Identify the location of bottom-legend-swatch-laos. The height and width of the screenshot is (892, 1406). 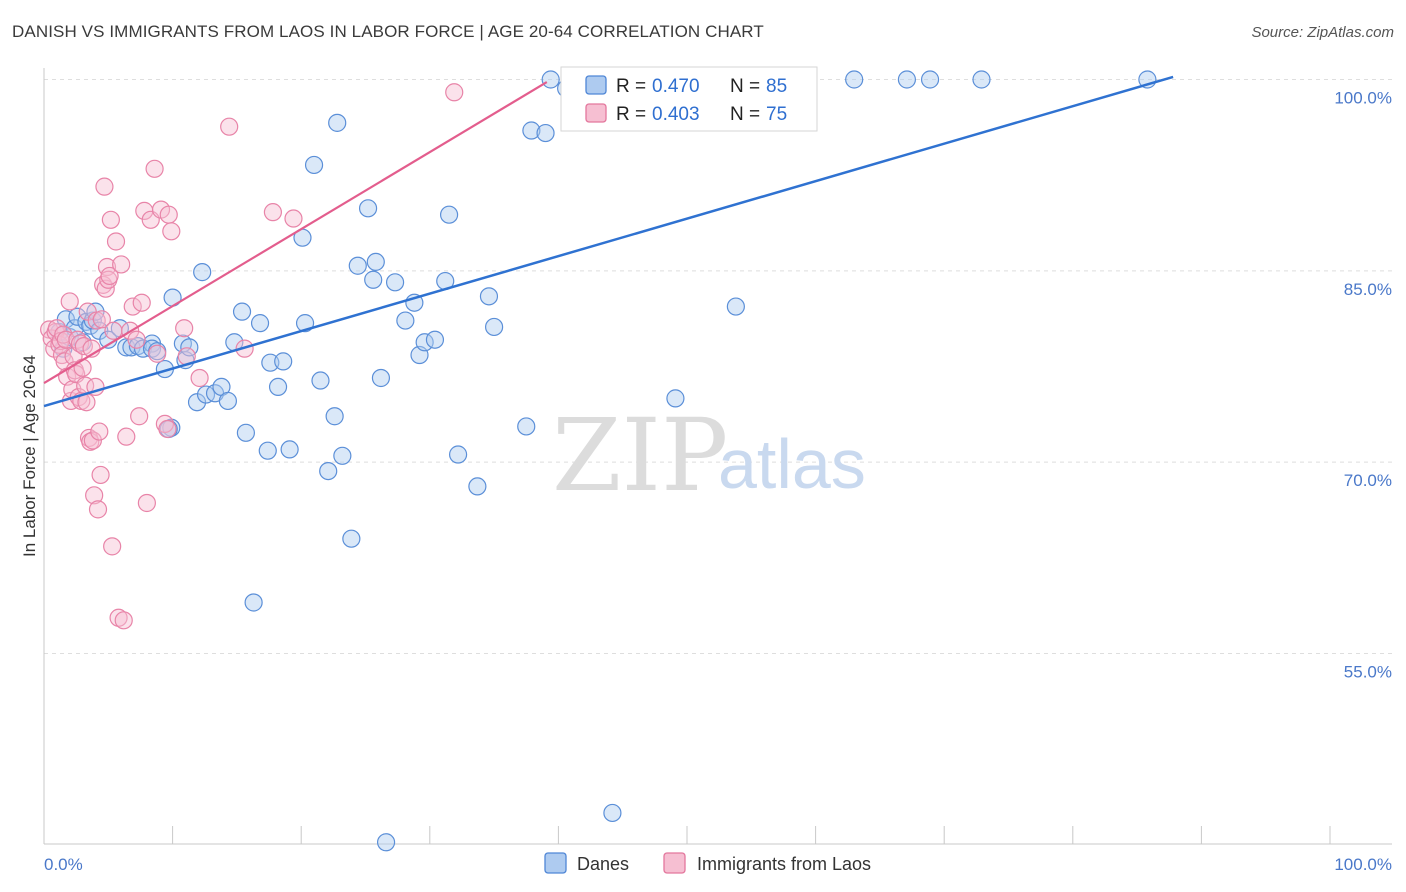
(674, 863).